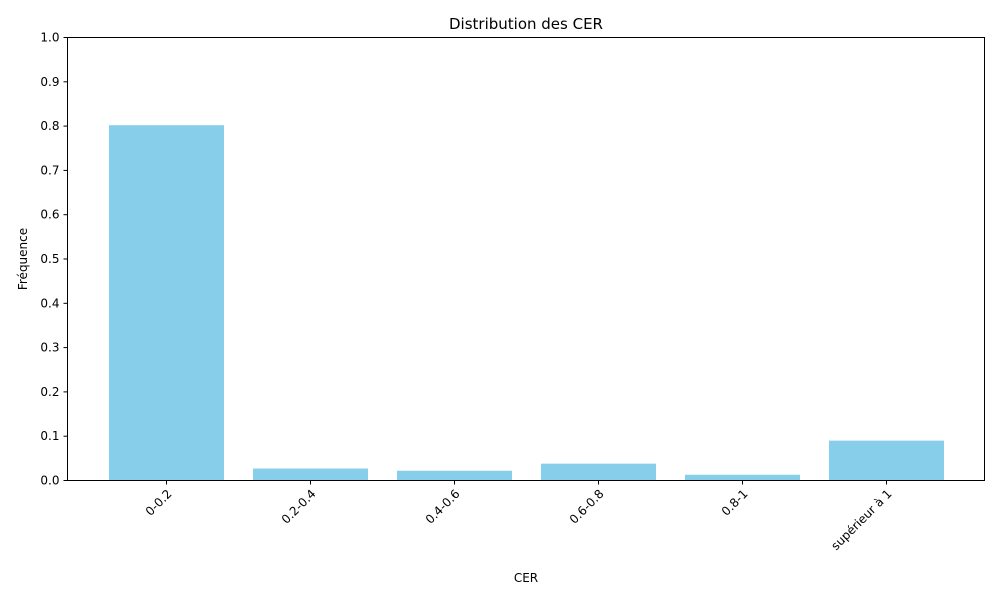  Describe the element at coordinates (49, 38) in the screenshot. I see `y-tick-label: 1.0` at that location.